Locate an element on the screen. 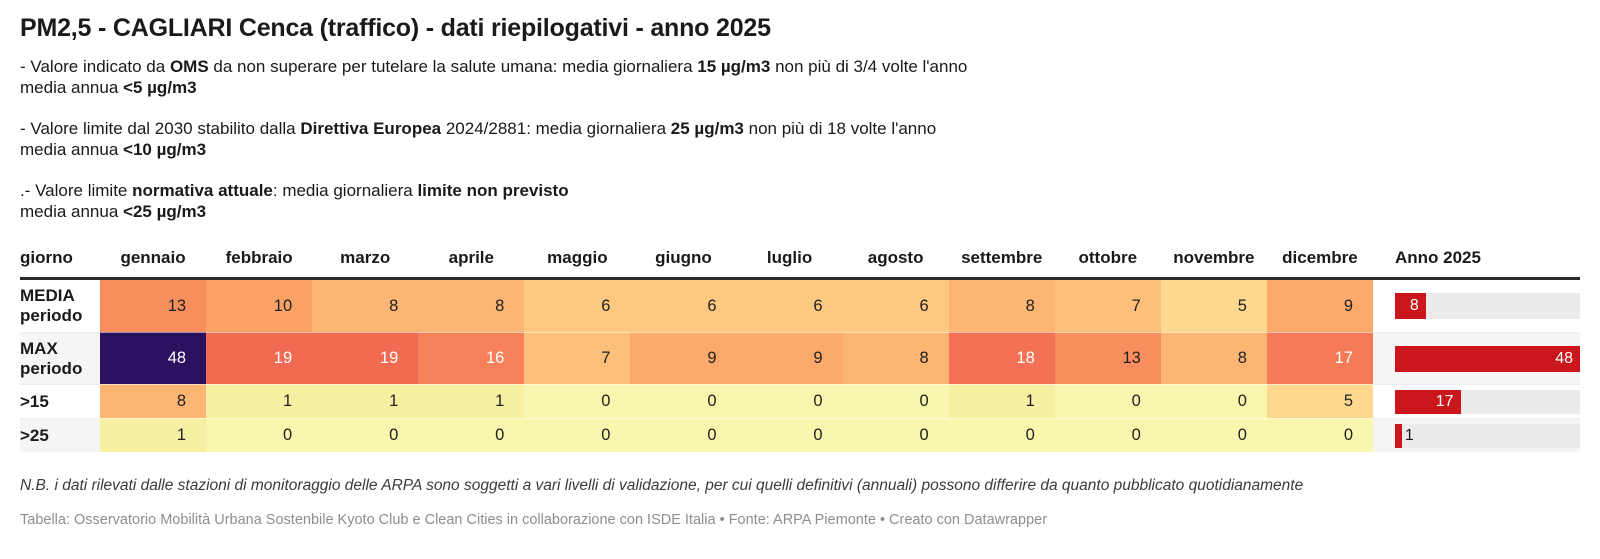 The width and height of the screenshot is (1600, 559). row-label: MEDIA periodo is located at coordinates (51, 305).